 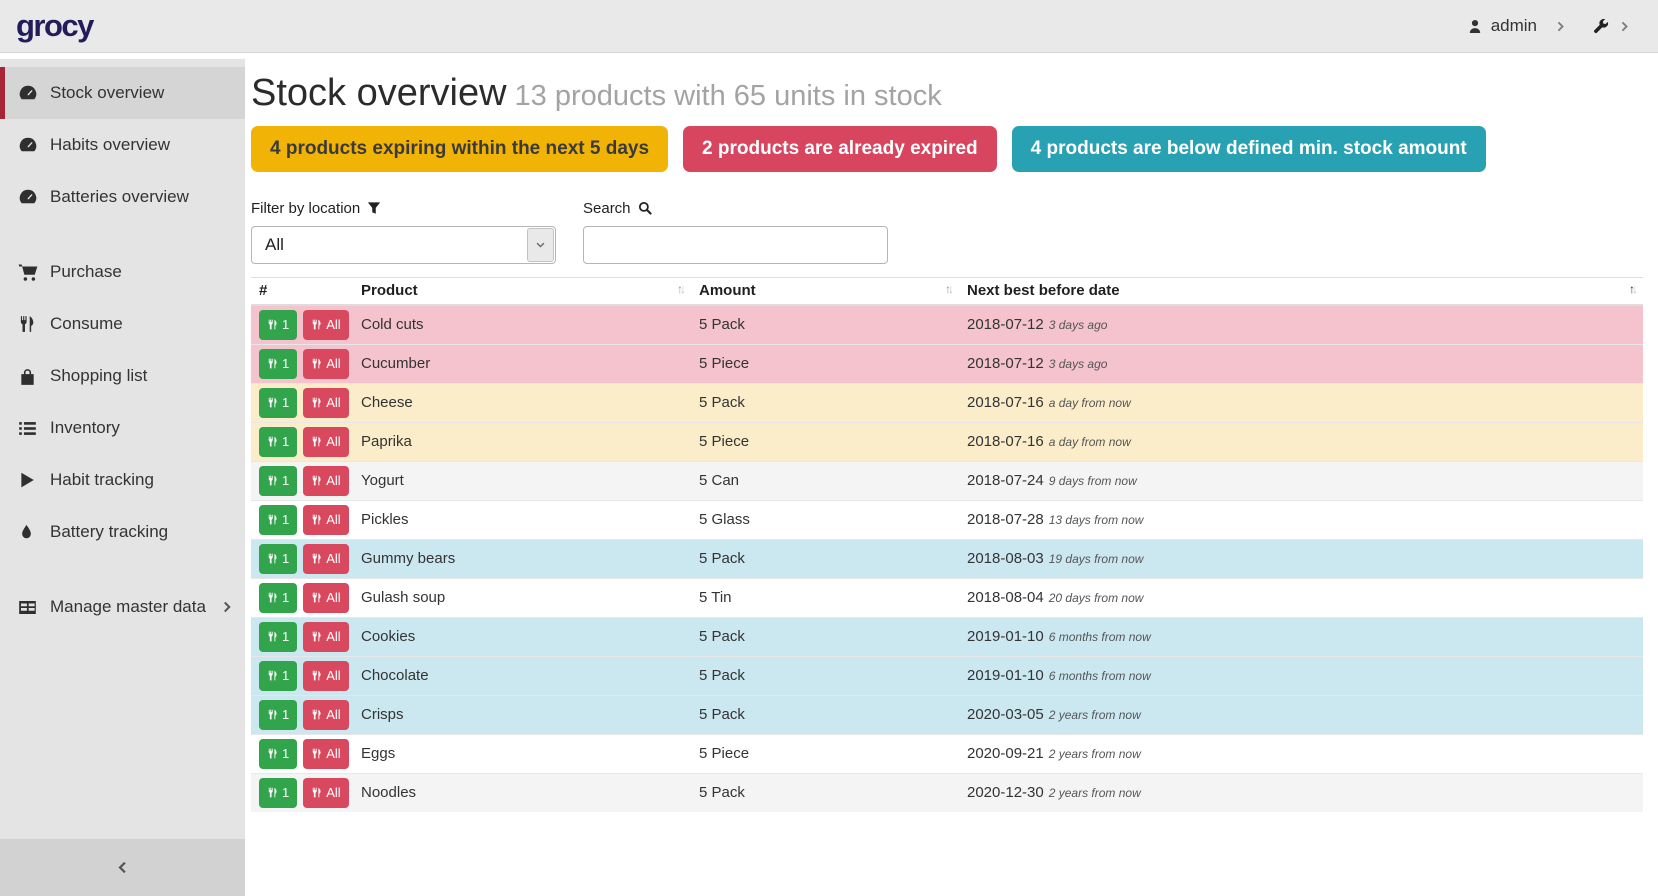 I want to click on sidebar-item-inventory: Inventory, so click(x=122, y=428).